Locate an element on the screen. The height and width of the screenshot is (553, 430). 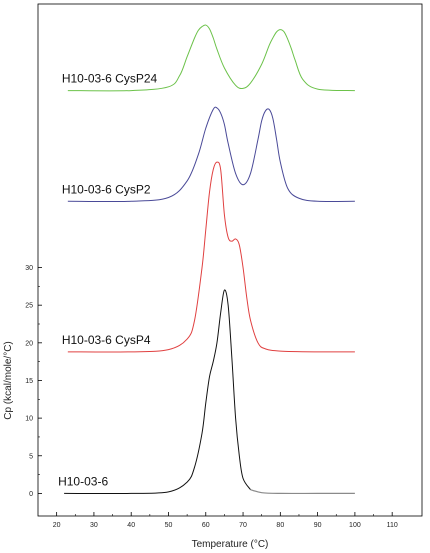
series-label: H10-03-6 CysP2 is located at coordinates (106, 189).